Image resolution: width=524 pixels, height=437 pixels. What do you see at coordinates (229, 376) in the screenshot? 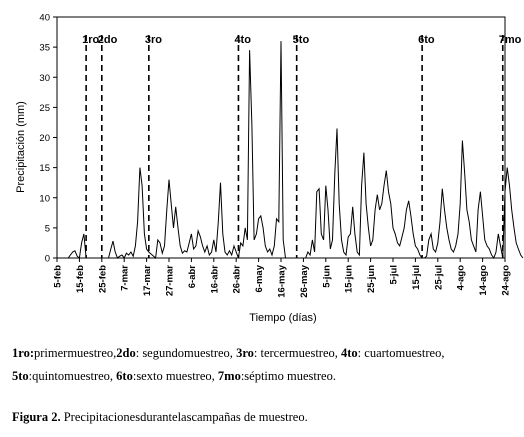
I see `legend-key: 7mo` at bounding box center [229, 376].